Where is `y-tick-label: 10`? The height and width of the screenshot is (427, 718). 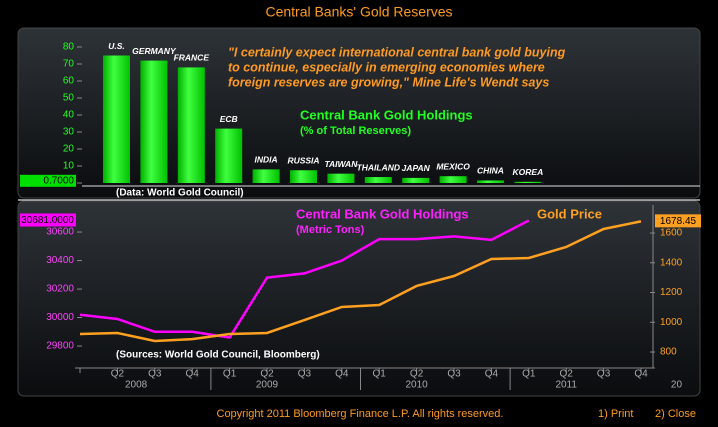 y-tick-label: 10 is located at coordinates (69, 166).